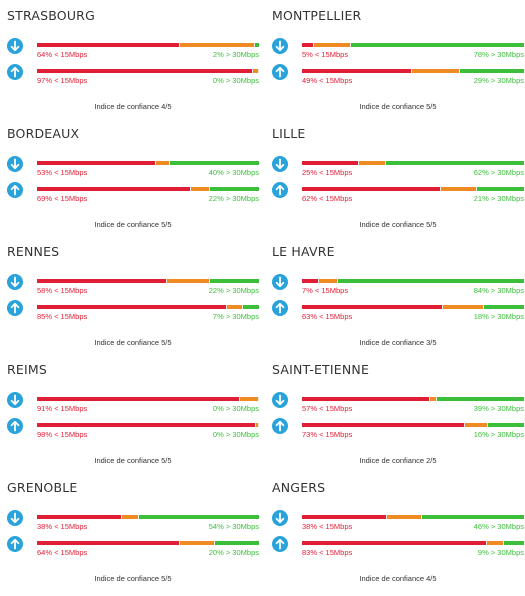  What do you see at coordinates (398, 195) in the screenshot?
I see `upload-row: 62% < 15Mbps 21% > 30Mbps` at bounding box center [398, 195].